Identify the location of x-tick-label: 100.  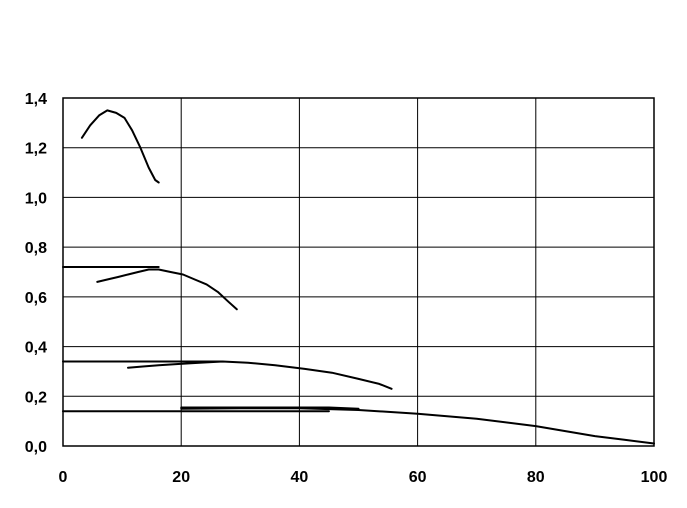
(654, 477).